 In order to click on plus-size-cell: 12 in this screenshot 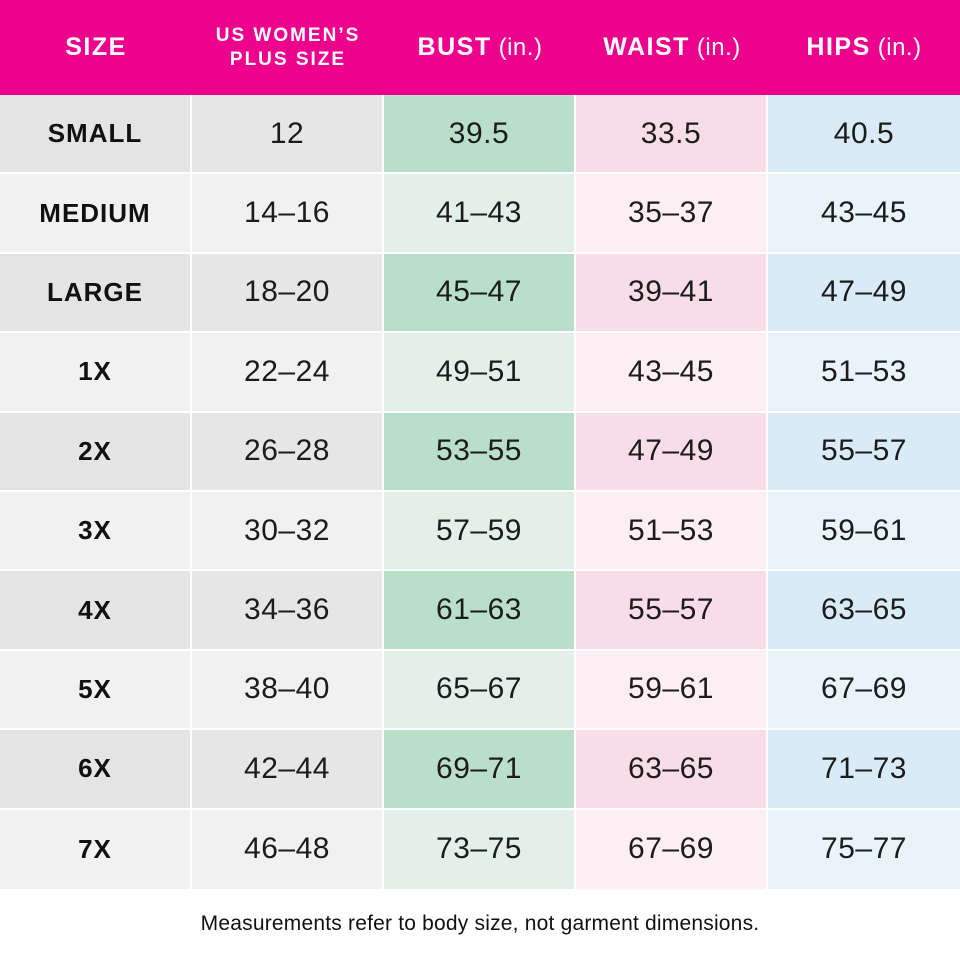, I will do `click(288, 134)`.